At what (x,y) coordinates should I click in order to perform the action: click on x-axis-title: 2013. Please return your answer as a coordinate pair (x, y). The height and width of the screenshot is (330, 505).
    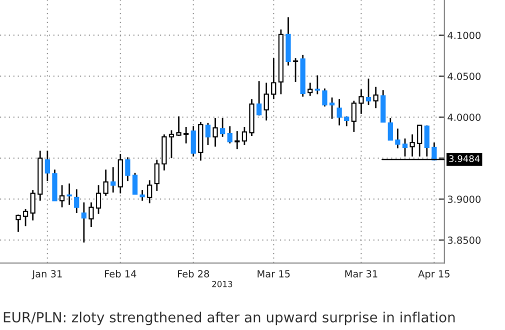
    Looking at the image, I should click on (222, 284).